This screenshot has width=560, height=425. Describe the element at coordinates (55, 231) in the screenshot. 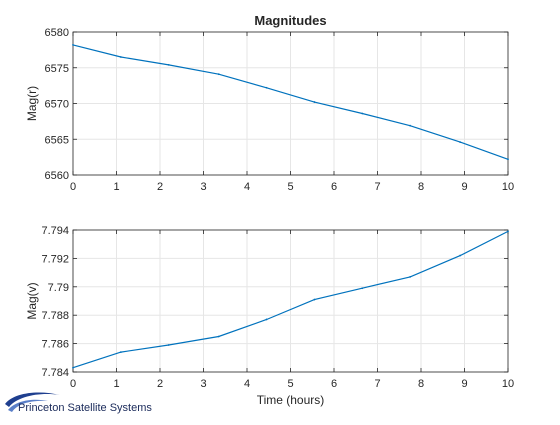

I see `y-tick-label: 7.794` at that location.